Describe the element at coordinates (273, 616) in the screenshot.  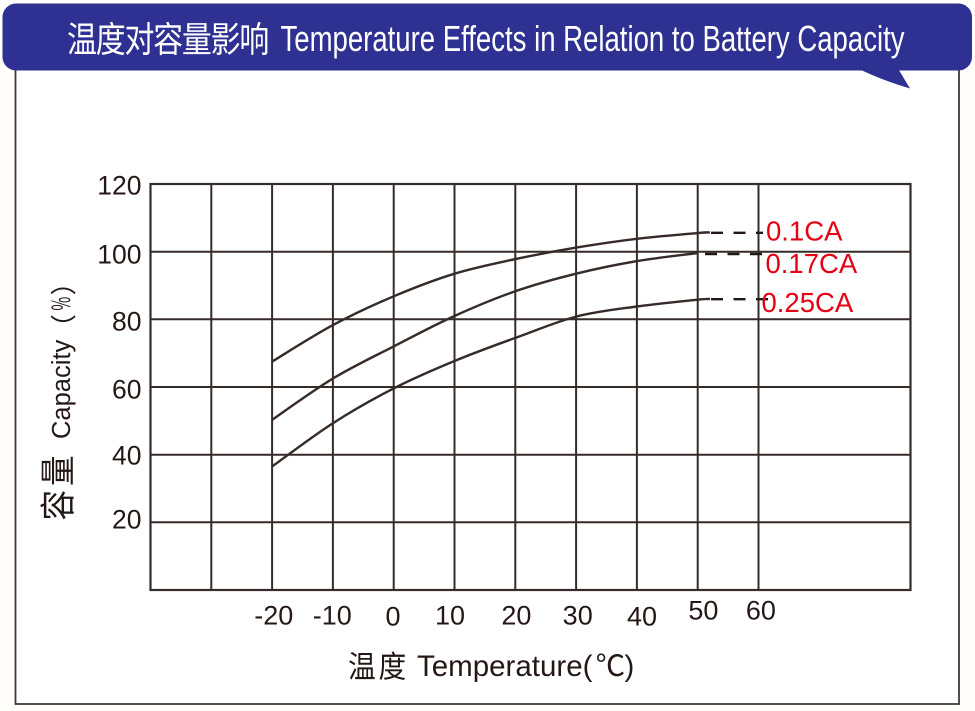
I see `svg-text: -20` at that location.